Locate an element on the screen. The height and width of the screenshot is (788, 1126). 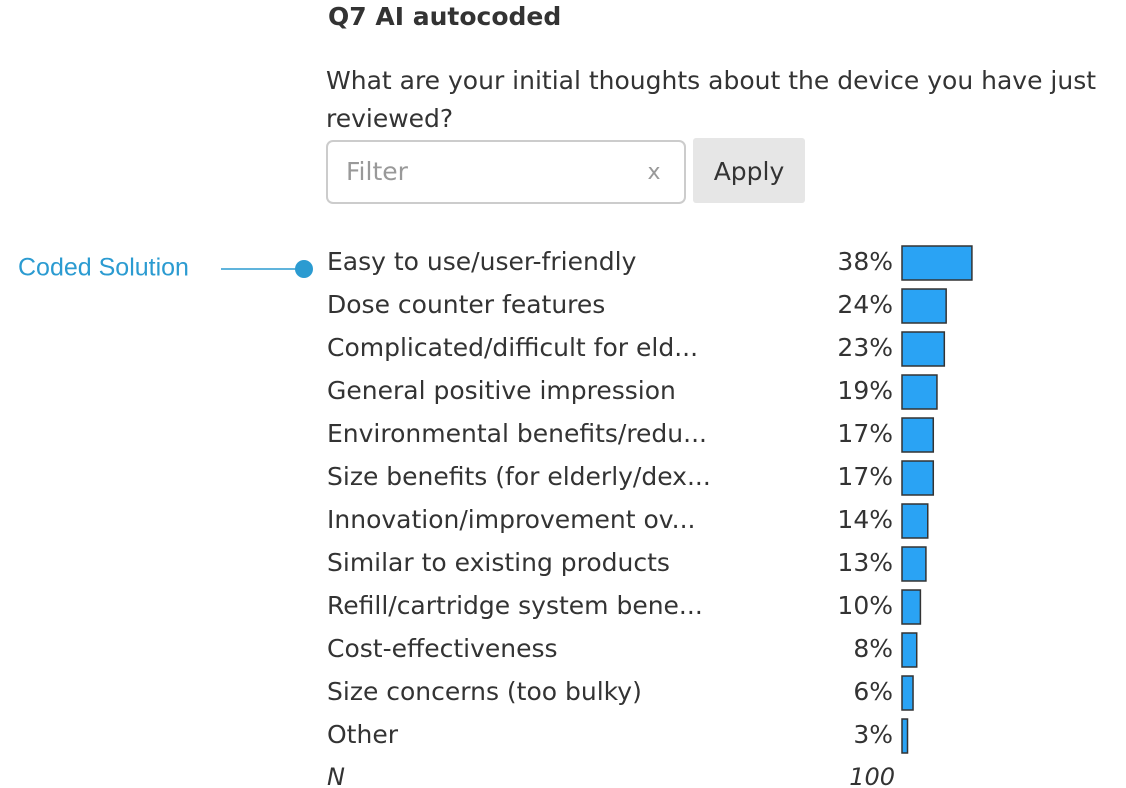
value-label: 24% is located at coordinates (865, 304).